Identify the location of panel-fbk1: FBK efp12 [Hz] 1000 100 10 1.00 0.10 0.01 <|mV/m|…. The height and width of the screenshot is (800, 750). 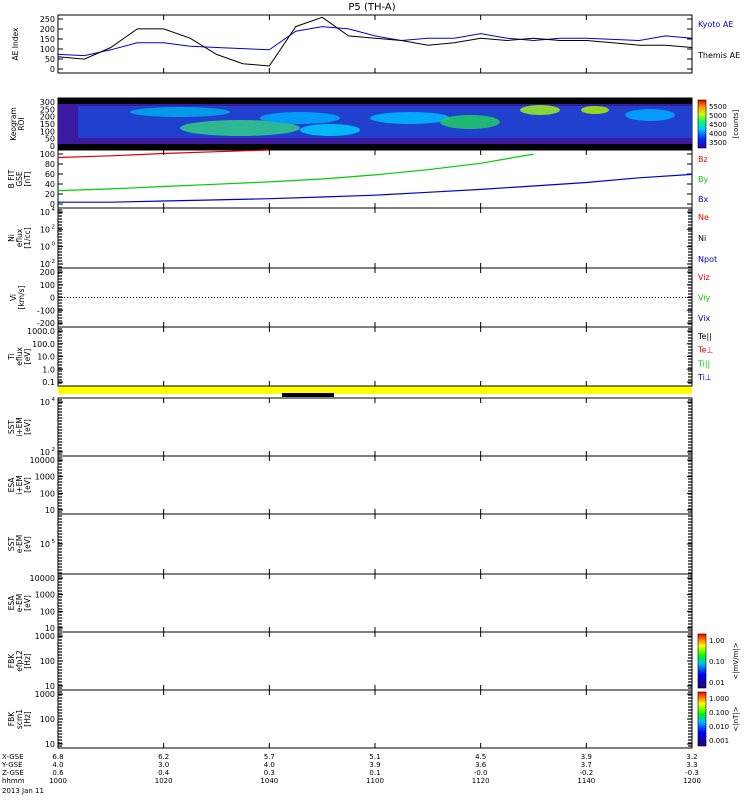
(373, 661).